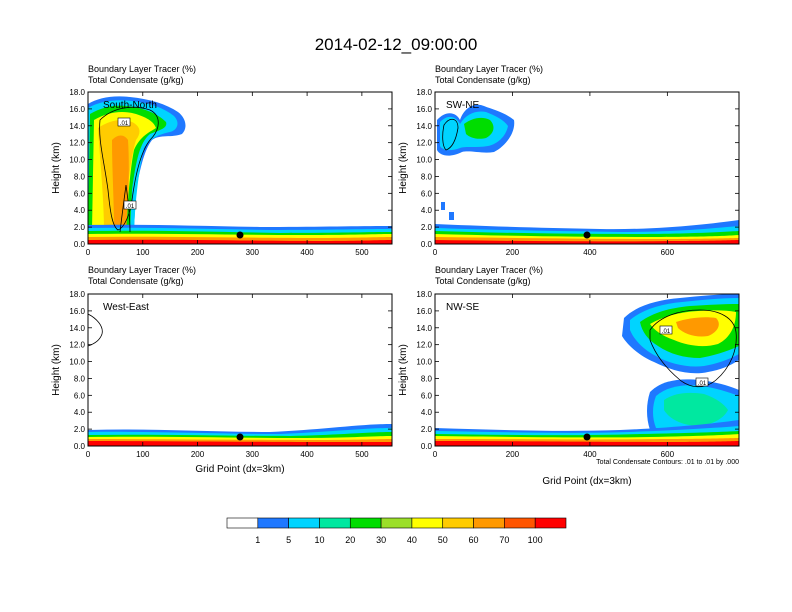 The image size is (792, 612). Describe the element at coordinates (239, 469) in the screenshot. I see `x-axis-label: Grid Point (dx=3km)` at that location.